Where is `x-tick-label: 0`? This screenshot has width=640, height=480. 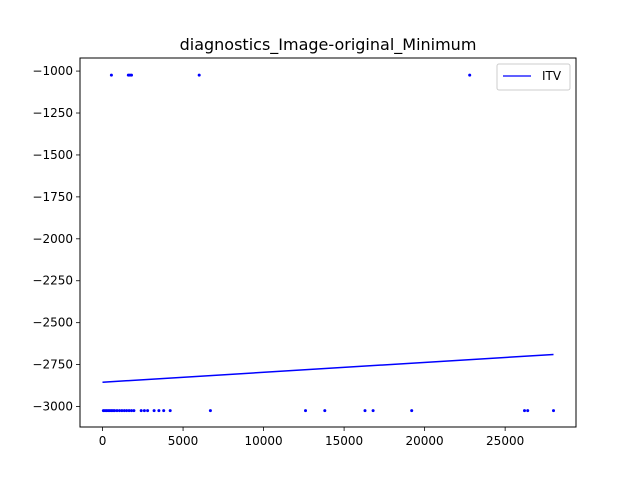
x-tick-label: 0 is located at coordinates (103, 441).